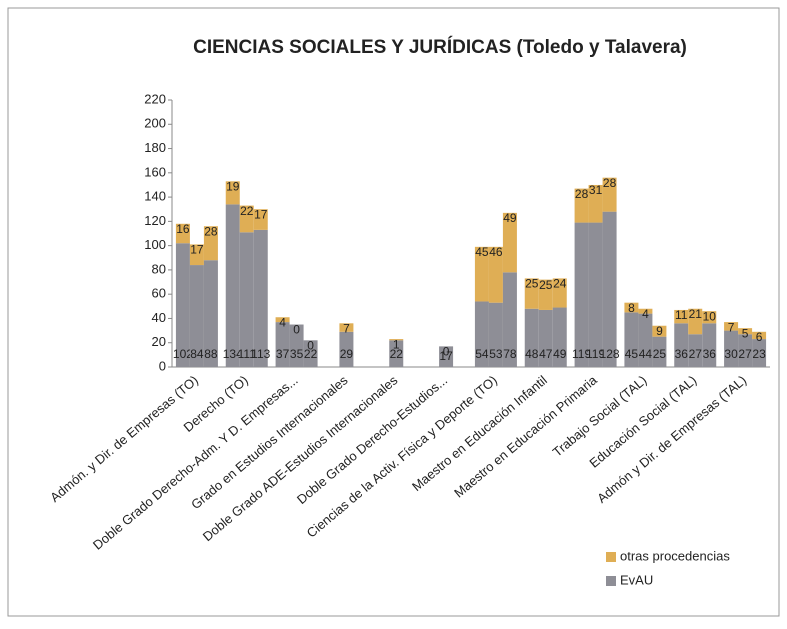 Image resolution: width=787 pixels, height=629 pixels. What do you see at coordinates (396, 344) in the screenshot?
I see `data-label: 1` at bounding box center [396, 344].